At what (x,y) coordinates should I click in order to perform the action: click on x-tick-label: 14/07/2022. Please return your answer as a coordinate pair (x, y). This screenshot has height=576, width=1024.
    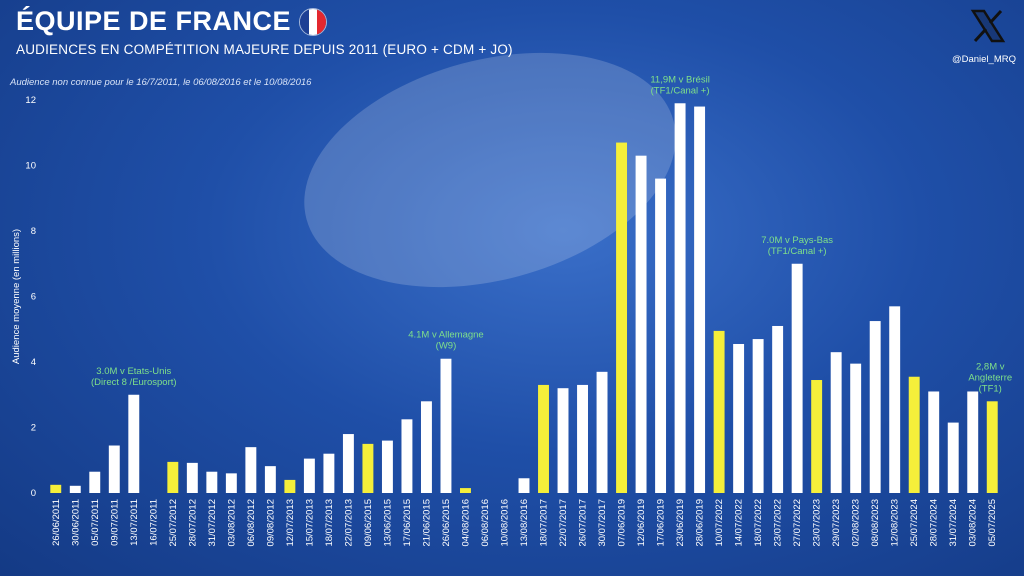
    Looking at the image, I should click on (739, 523).